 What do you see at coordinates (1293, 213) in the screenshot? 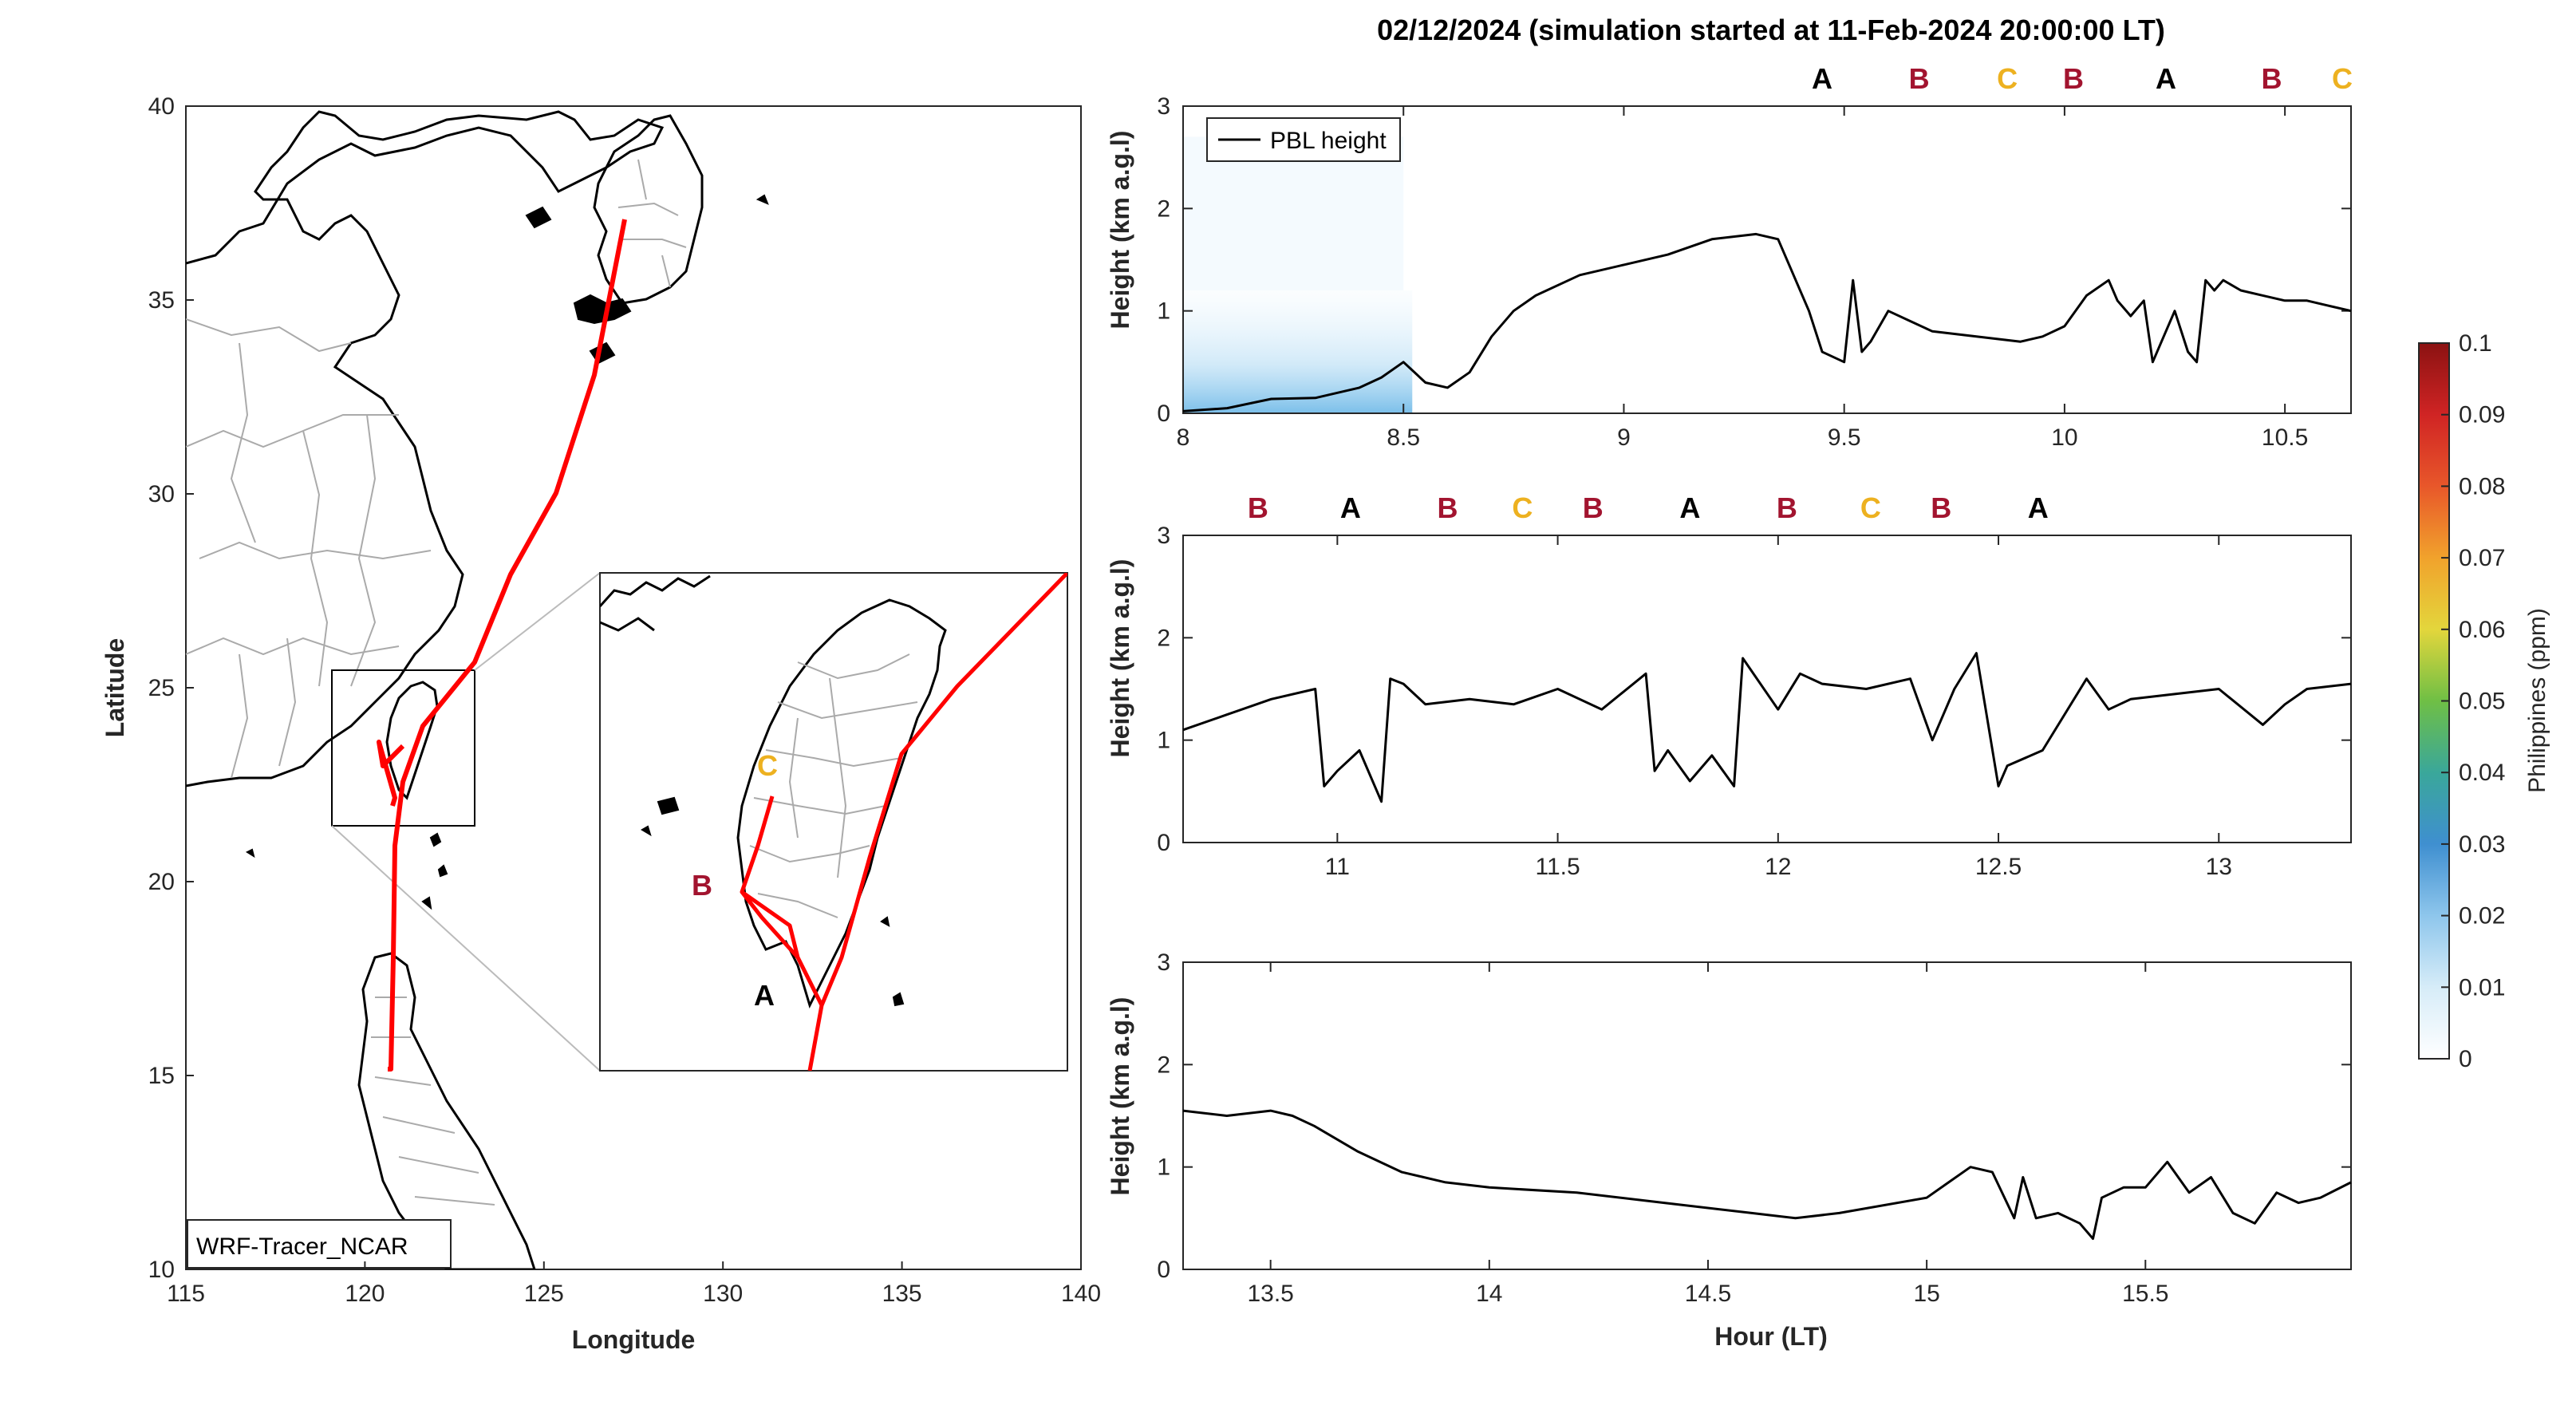
I see `tracer-shading-light` at bounding box center [1293, 213].